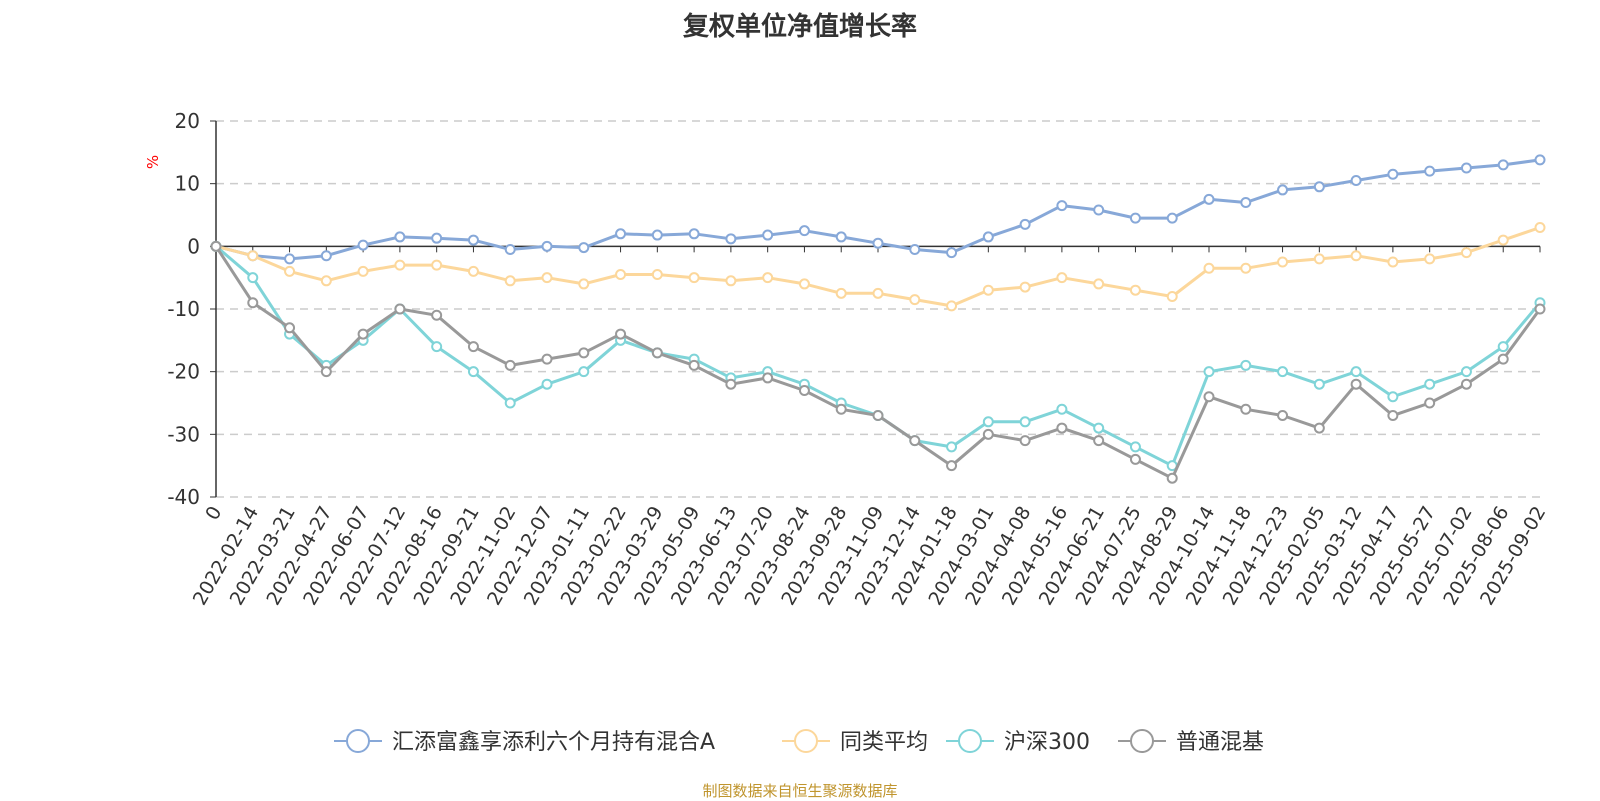  What do you see at coordinates (153, 162) in the screenshot?
I see `y-axis-unit: %` at bounding box center [153, 162].